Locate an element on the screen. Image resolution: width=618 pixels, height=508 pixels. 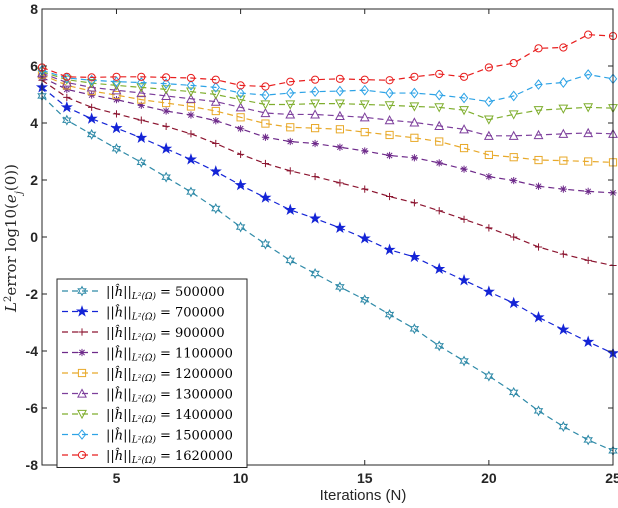
legend-entry: ||ĥ||L²(Ω) = 1620000 is located at coordinates (147, 457).